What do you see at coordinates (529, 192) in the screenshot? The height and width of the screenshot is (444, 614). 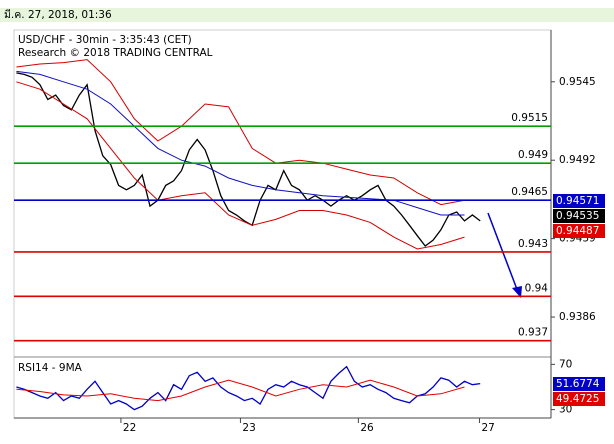 I see `level-label: 0.9465` at bounding box center [529, 192].